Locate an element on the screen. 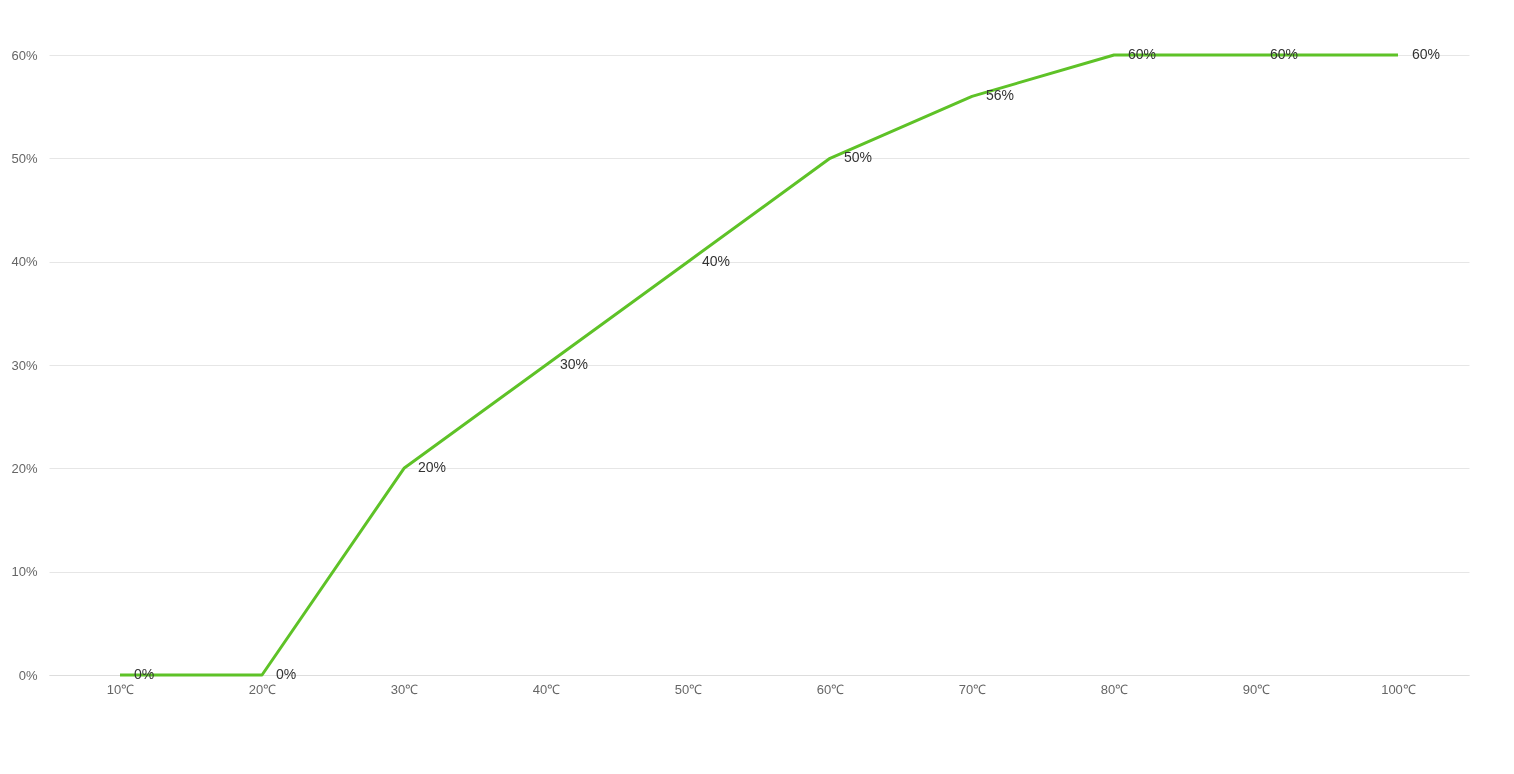 The height and width of the screenshot is (774, 1514). y-tick-label: 30% is located at coordinates (24, 365).